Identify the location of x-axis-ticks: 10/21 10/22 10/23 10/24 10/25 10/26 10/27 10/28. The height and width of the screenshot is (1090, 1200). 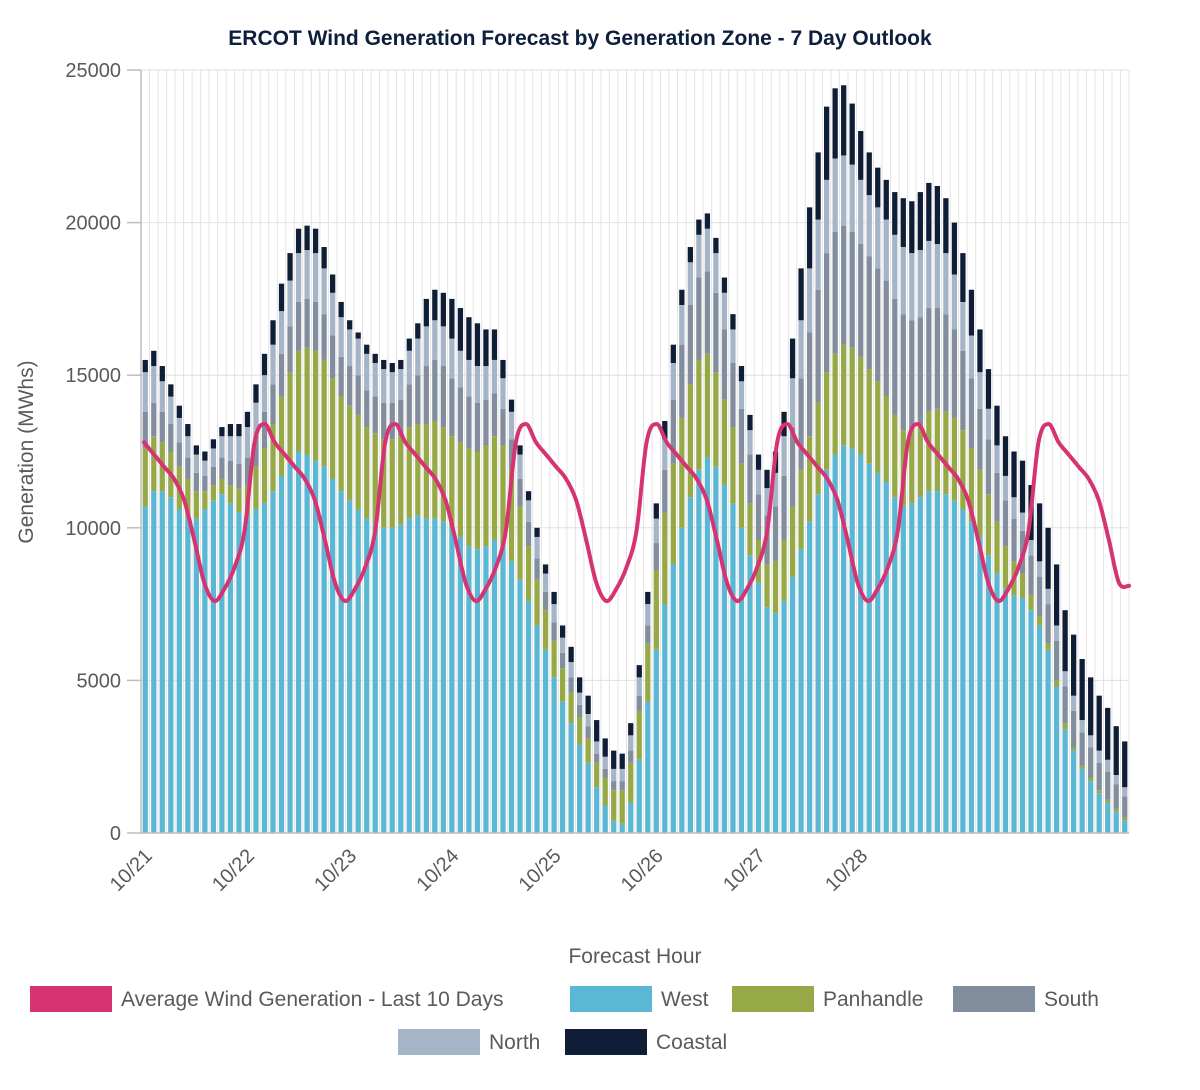
(489, 870).